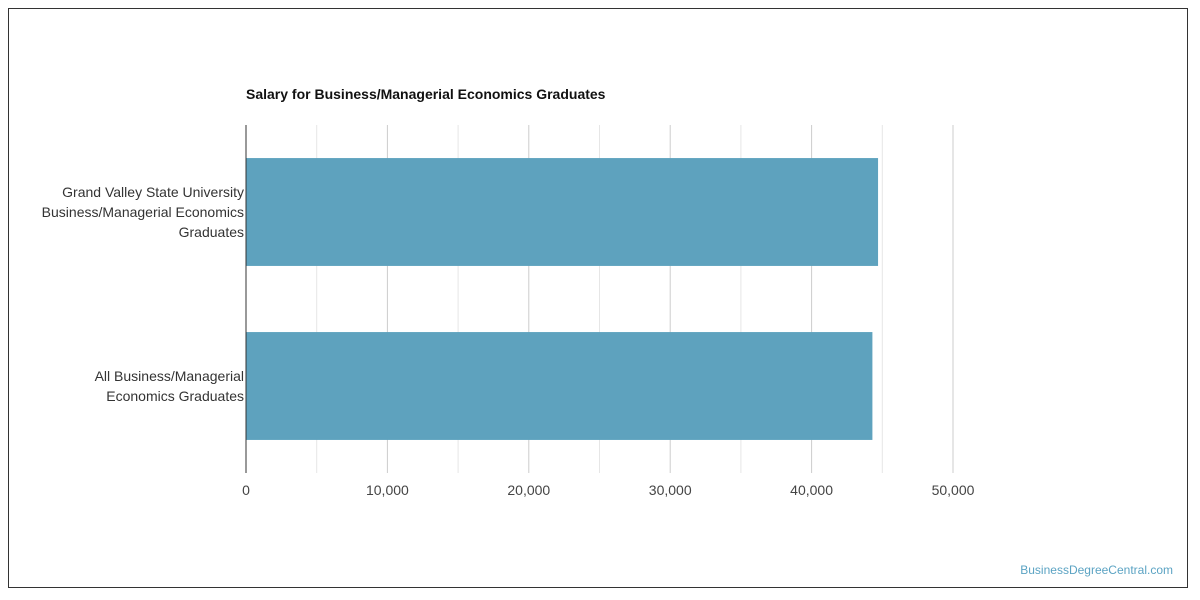  I want to click on site-watermark: BusinessDegreeCentral.com, so click(1096, 570).